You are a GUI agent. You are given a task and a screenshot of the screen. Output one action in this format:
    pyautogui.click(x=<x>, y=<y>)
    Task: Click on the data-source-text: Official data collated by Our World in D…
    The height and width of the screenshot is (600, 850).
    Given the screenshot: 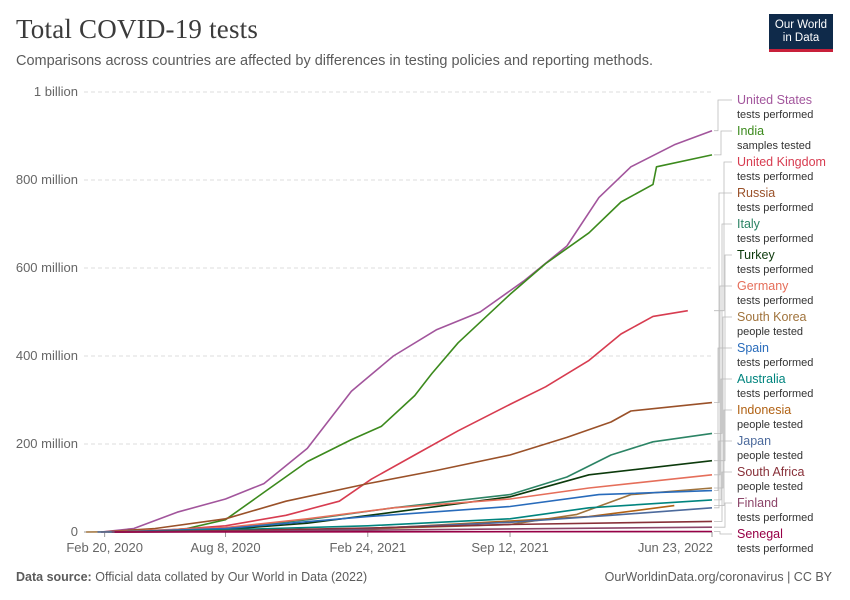 What is the action you would take?
    pyautogui.click(x=231, y=577)
    